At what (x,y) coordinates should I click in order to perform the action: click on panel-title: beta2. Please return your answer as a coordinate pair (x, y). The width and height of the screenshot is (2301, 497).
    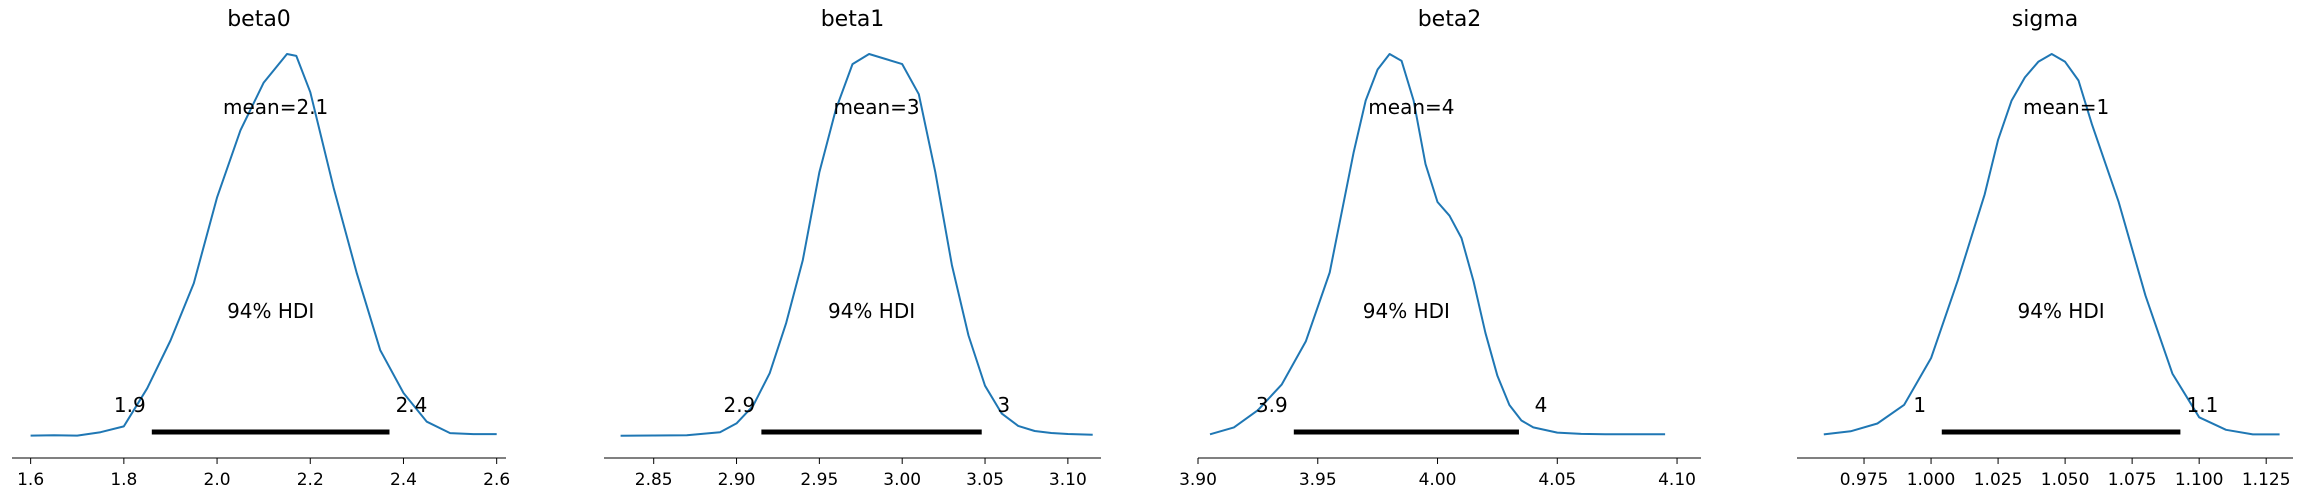
    Looking at the image, I should click on (1450, 19).